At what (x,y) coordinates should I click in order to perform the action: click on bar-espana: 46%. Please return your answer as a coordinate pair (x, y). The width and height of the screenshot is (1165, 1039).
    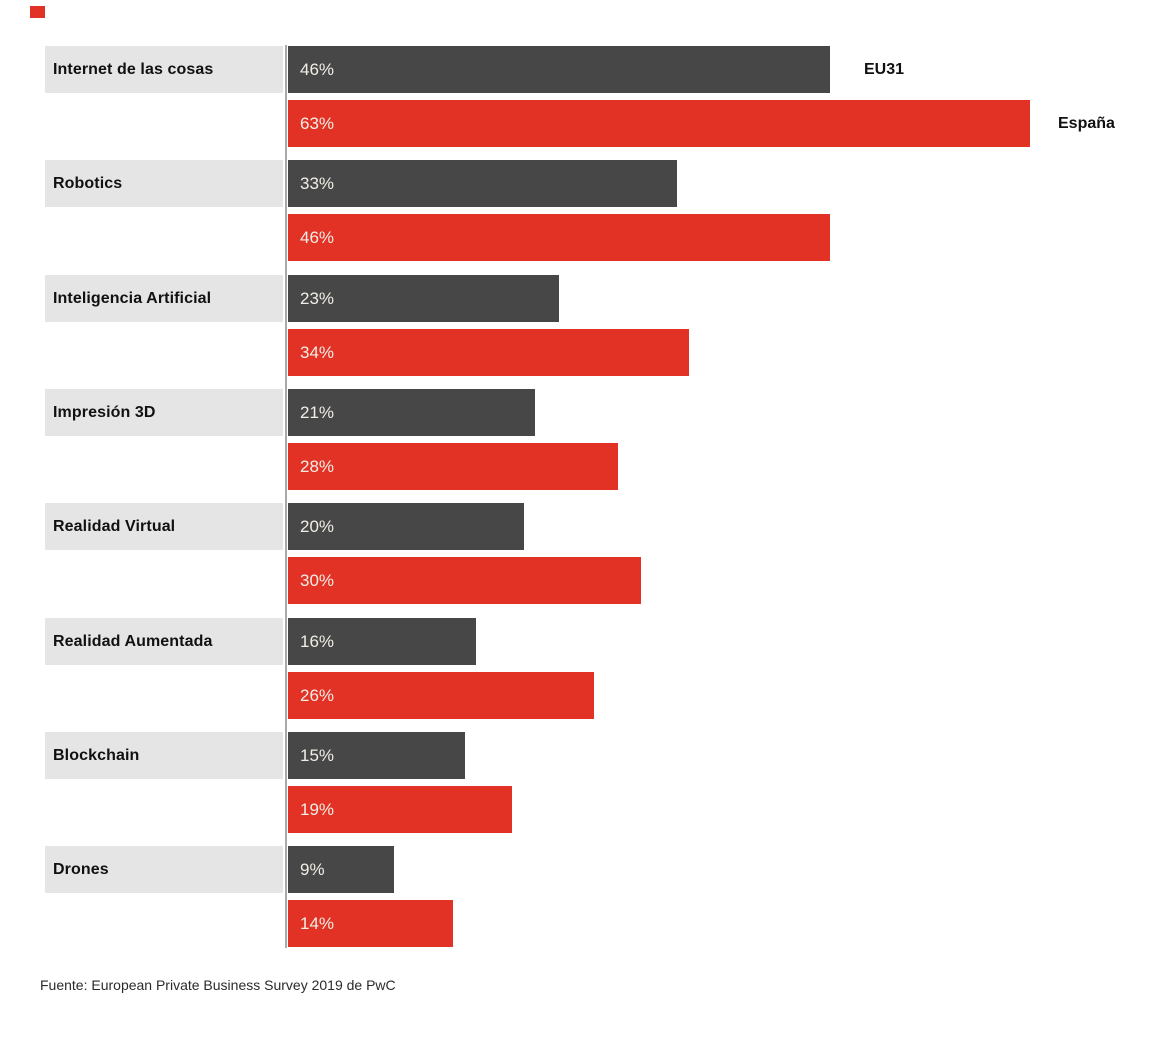
    Looking at the image, I should click on (559, 237).